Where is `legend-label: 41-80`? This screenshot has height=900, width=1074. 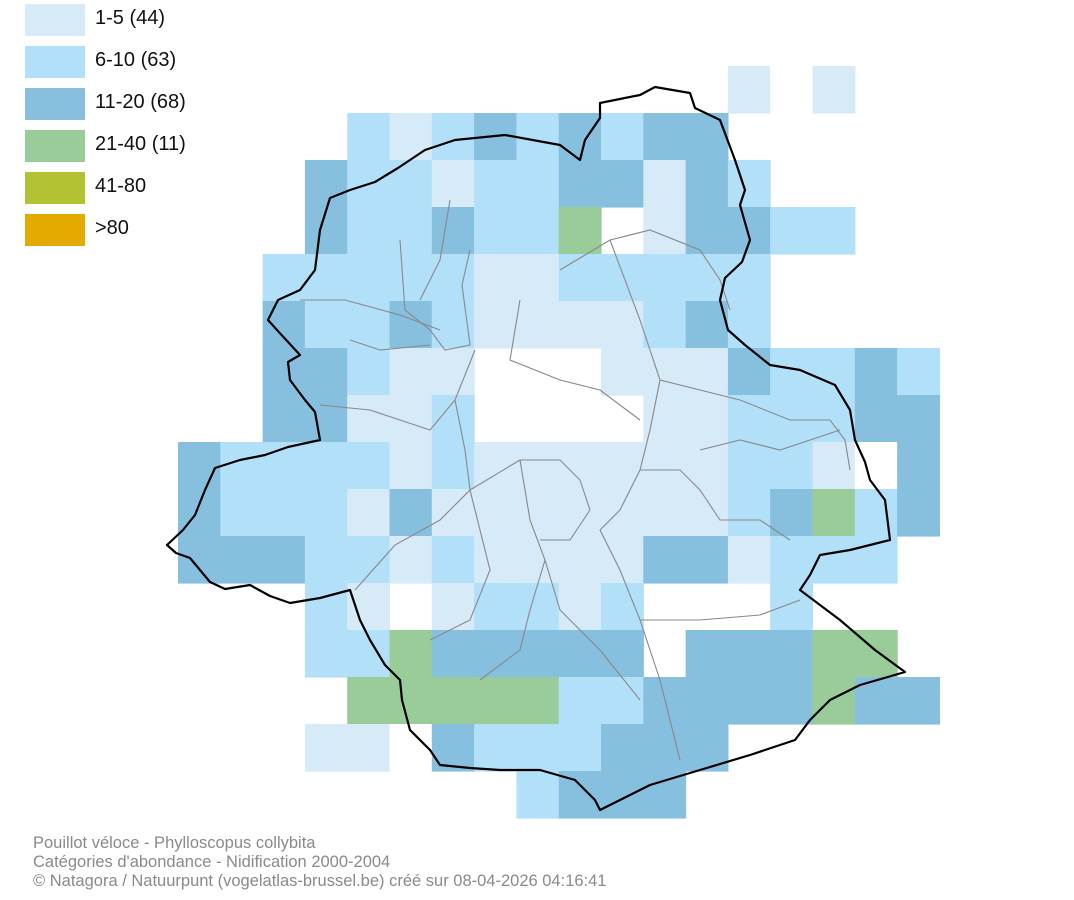 legend-label: 41-80 is located at coordinates (121, 186).